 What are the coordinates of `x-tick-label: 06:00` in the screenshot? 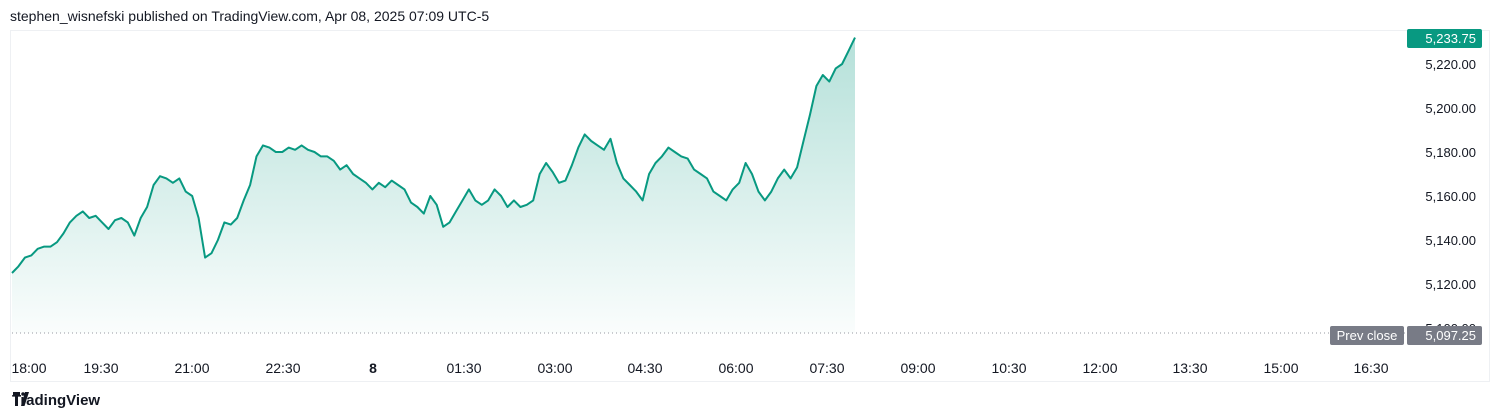 It's located at (735, 368).